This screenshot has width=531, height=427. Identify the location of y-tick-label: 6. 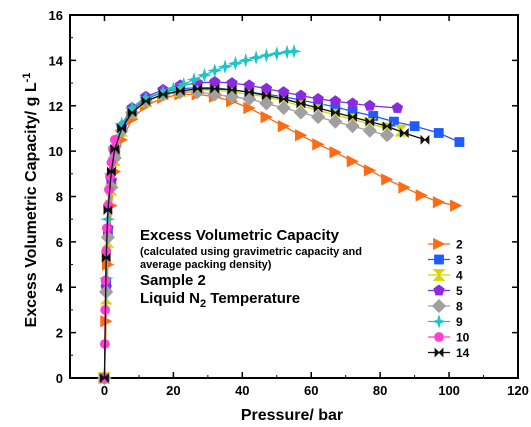
(59, 242).